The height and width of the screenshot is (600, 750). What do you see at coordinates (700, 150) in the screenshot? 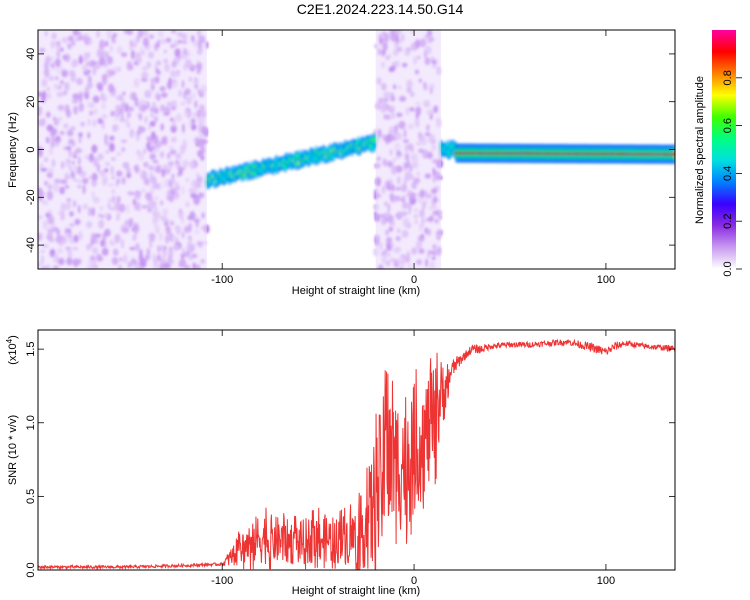
I see `colorbar-label: Normalized spectral amplitude` at bounding box center [700, 150].